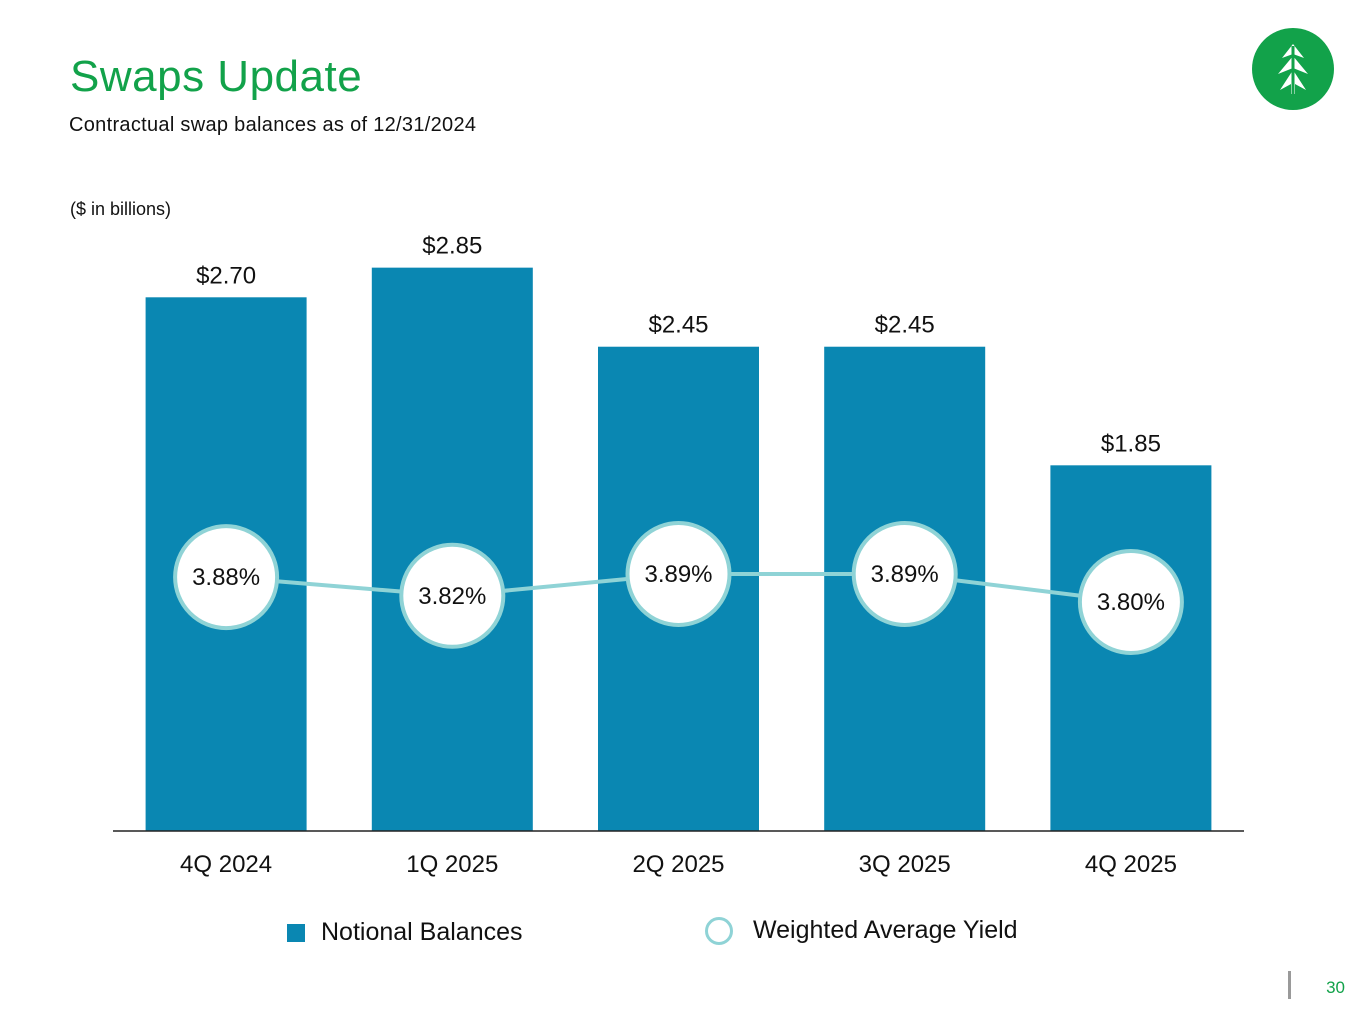 This screenshot has height=1024, width=1365. Describe the element at coordinates (452, 864) in the screenshot. I see `x-tick-label: 1Q 2025` at that location.